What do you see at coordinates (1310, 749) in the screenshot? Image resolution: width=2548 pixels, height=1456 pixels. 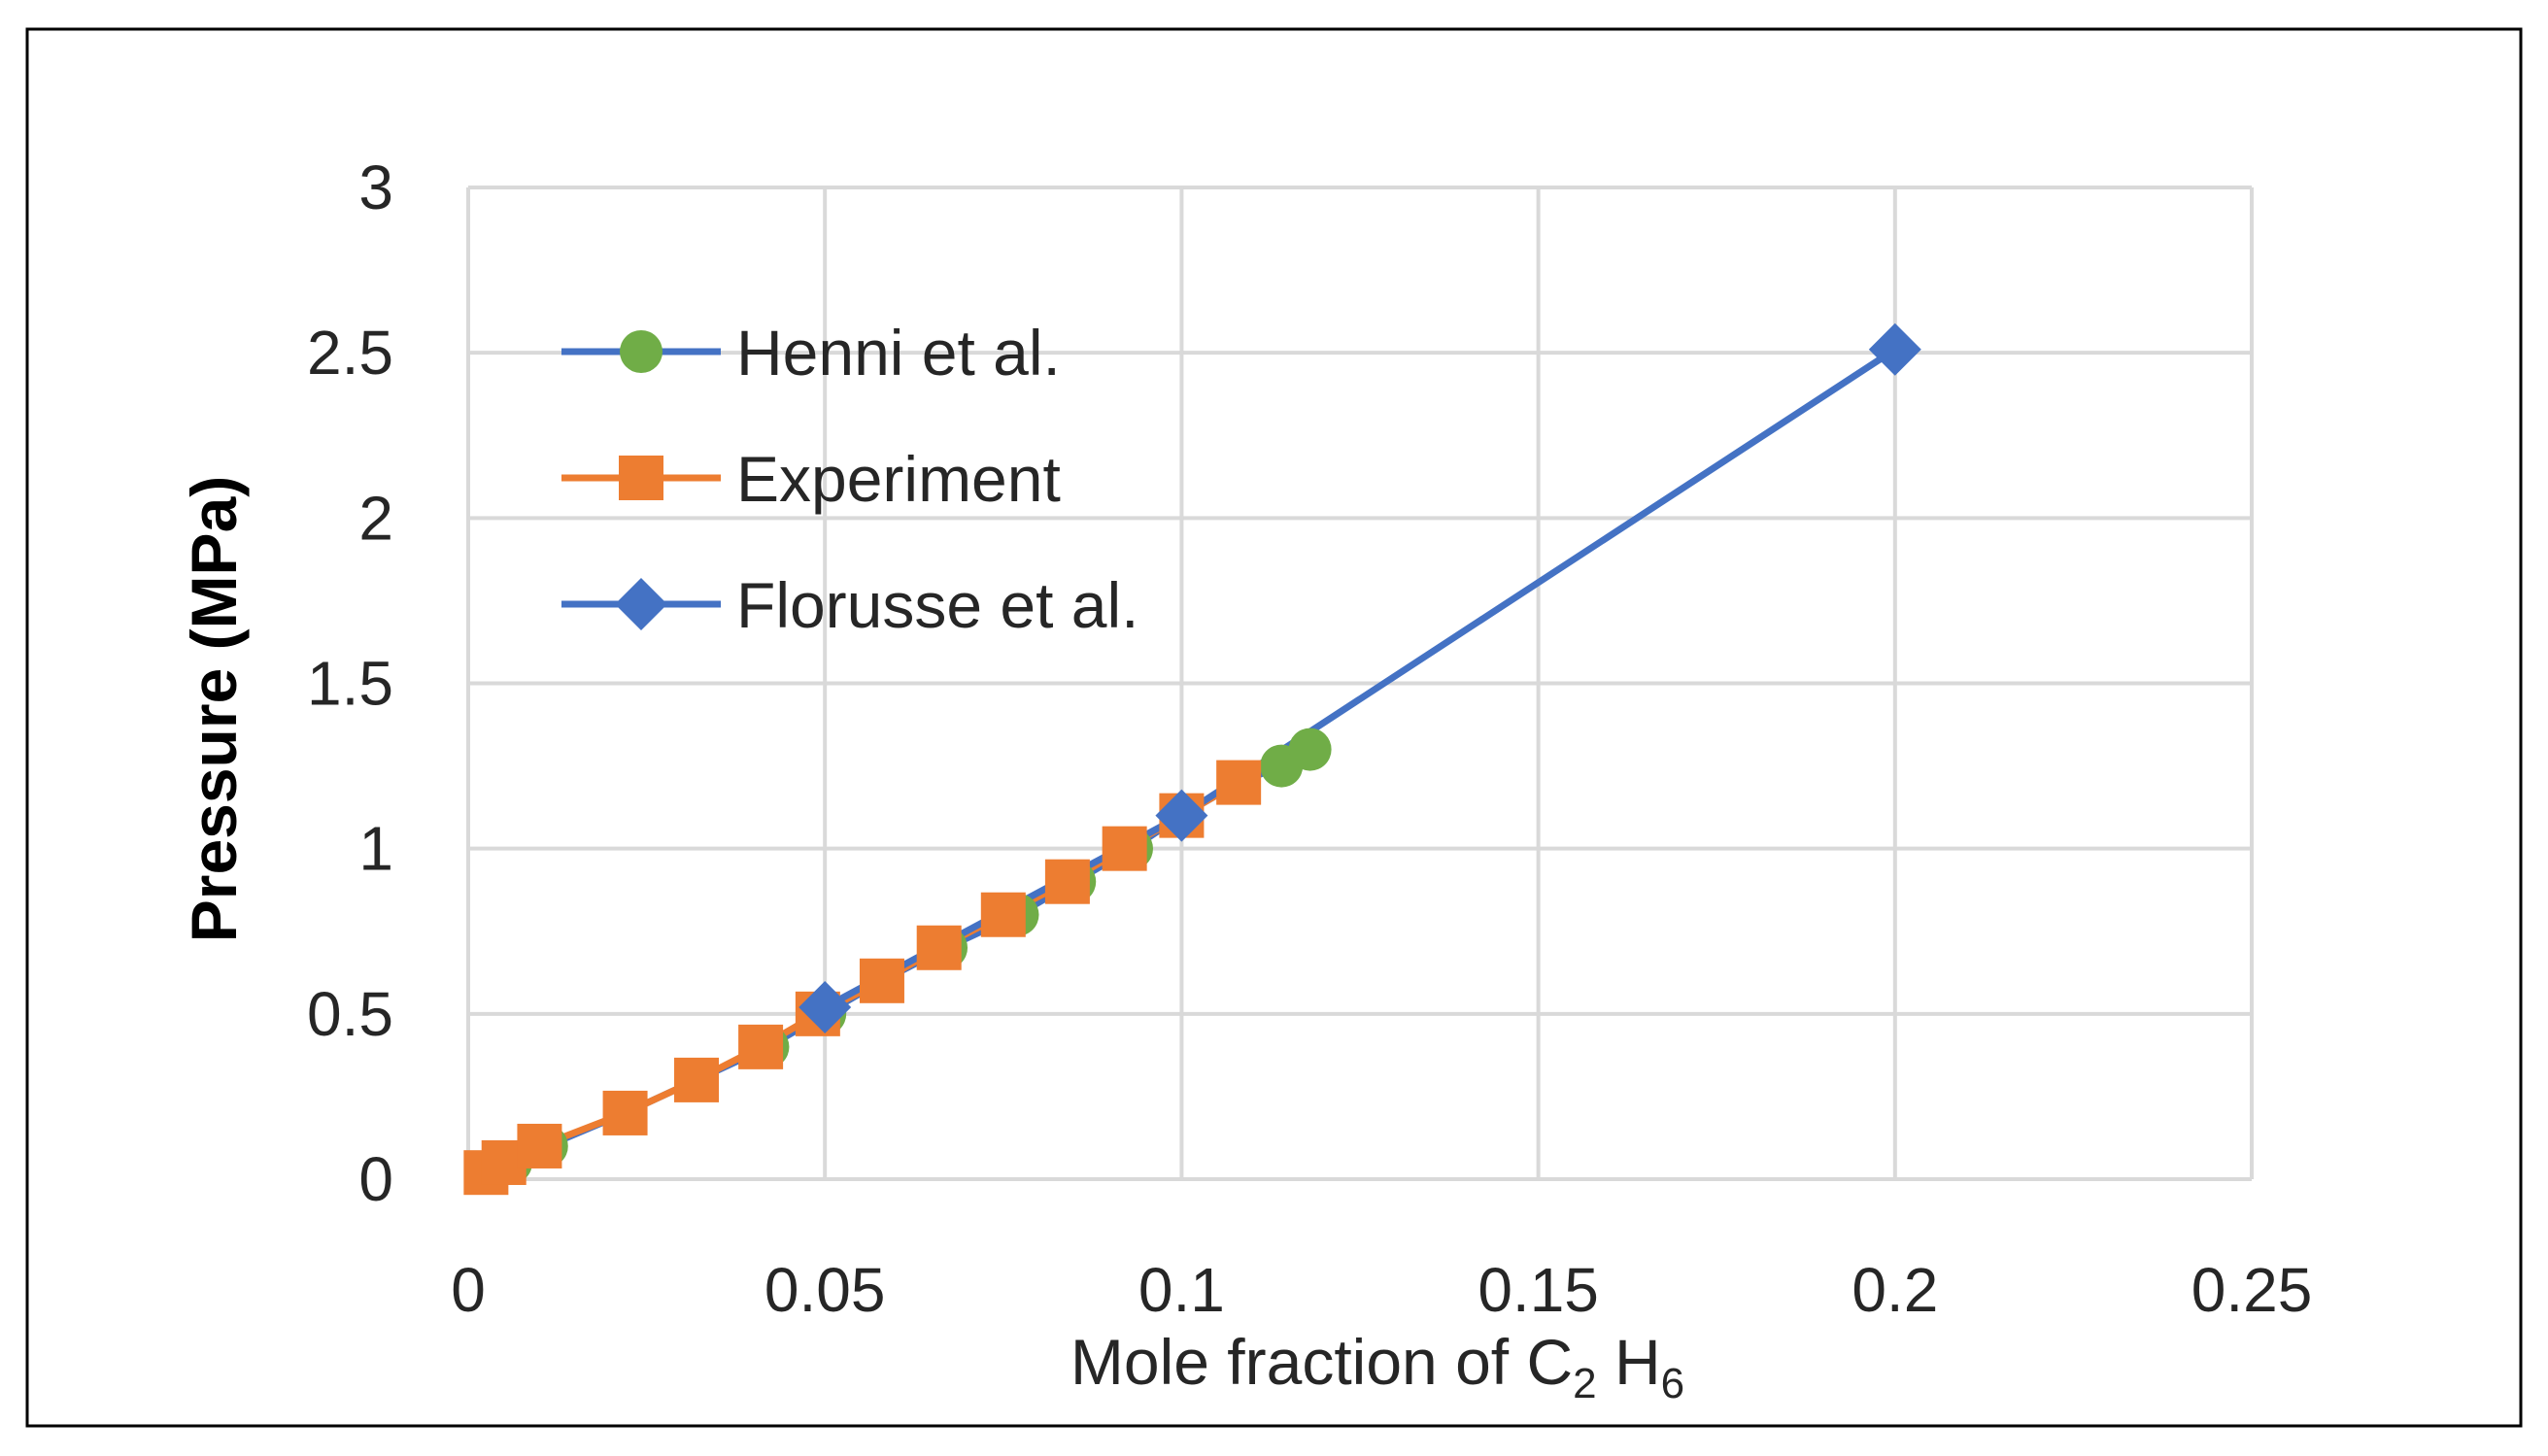 I see `data-point-circle` at bounding box center [1310, 749].